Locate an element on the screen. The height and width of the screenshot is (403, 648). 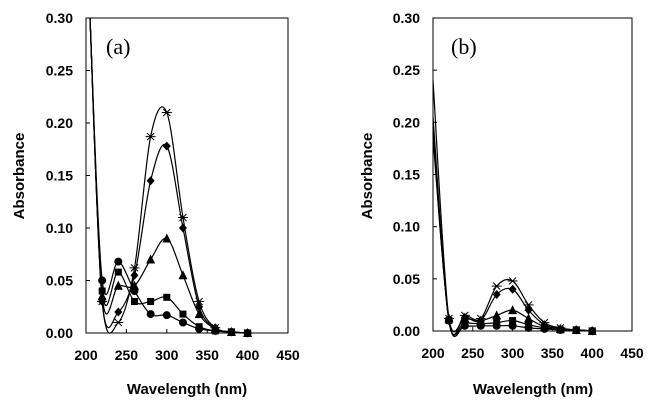
x-tick-label-a-4: 400 is located at coordinates (248, 355).